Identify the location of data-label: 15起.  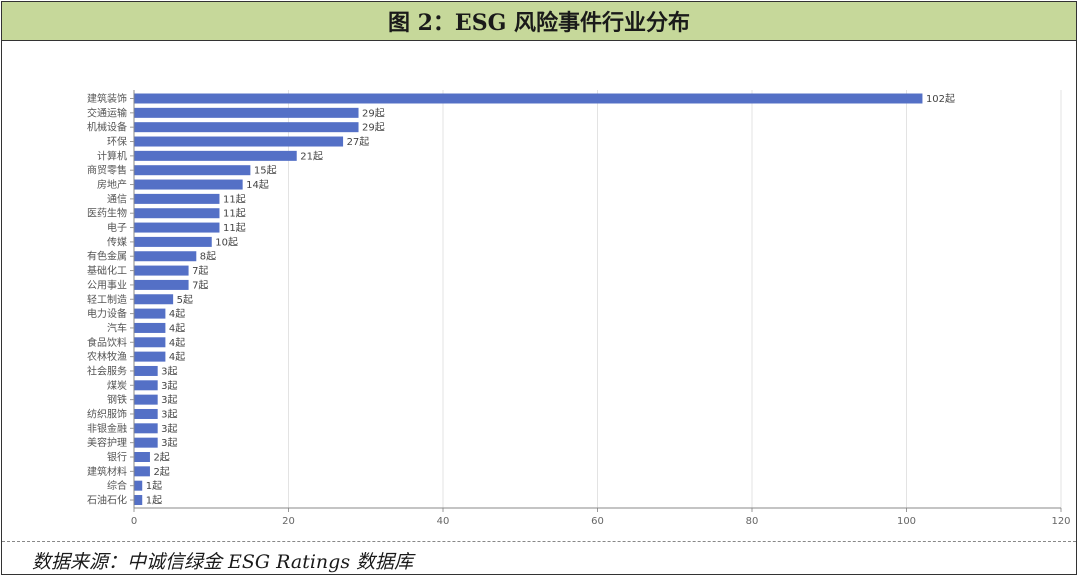
(265, 171).